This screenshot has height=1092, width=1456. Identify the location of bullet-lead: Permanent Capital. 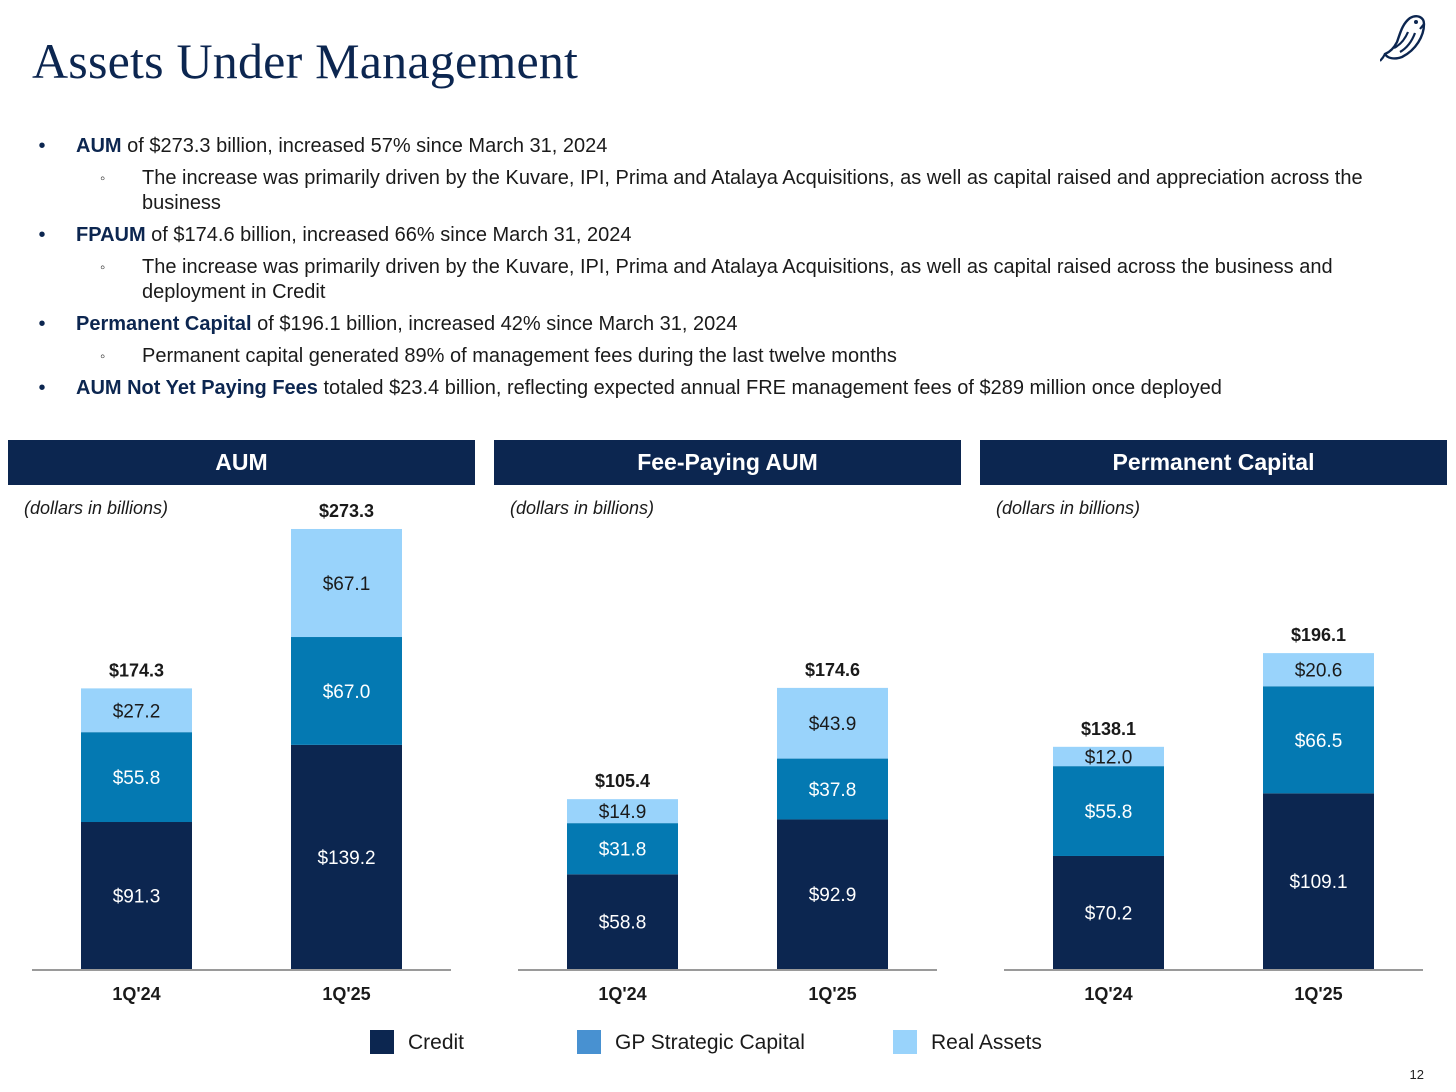
(164, 324).